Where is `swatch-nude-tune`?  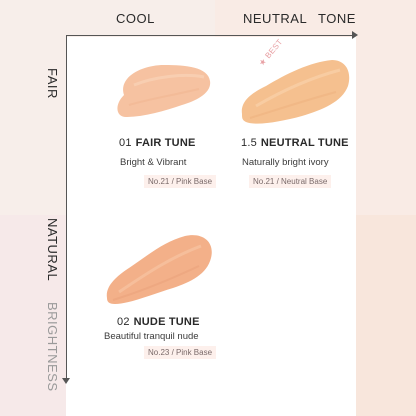 swatch-nude-tune is located at coordinates (159, 269).